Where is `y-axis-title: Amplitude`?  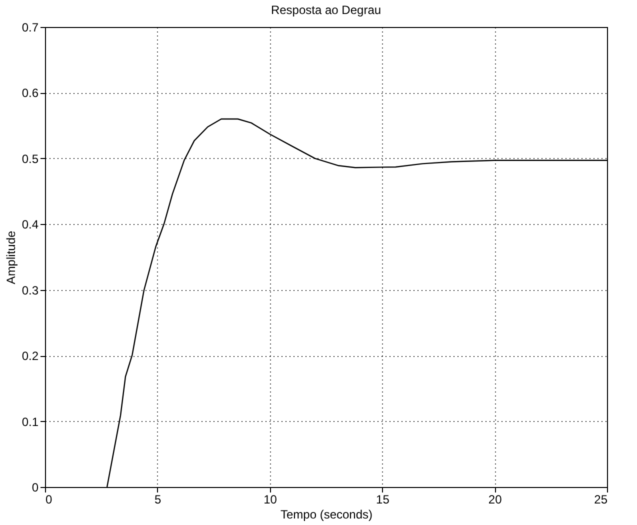 y-axis-title: Amplitude is located at coordinates (11, 257).